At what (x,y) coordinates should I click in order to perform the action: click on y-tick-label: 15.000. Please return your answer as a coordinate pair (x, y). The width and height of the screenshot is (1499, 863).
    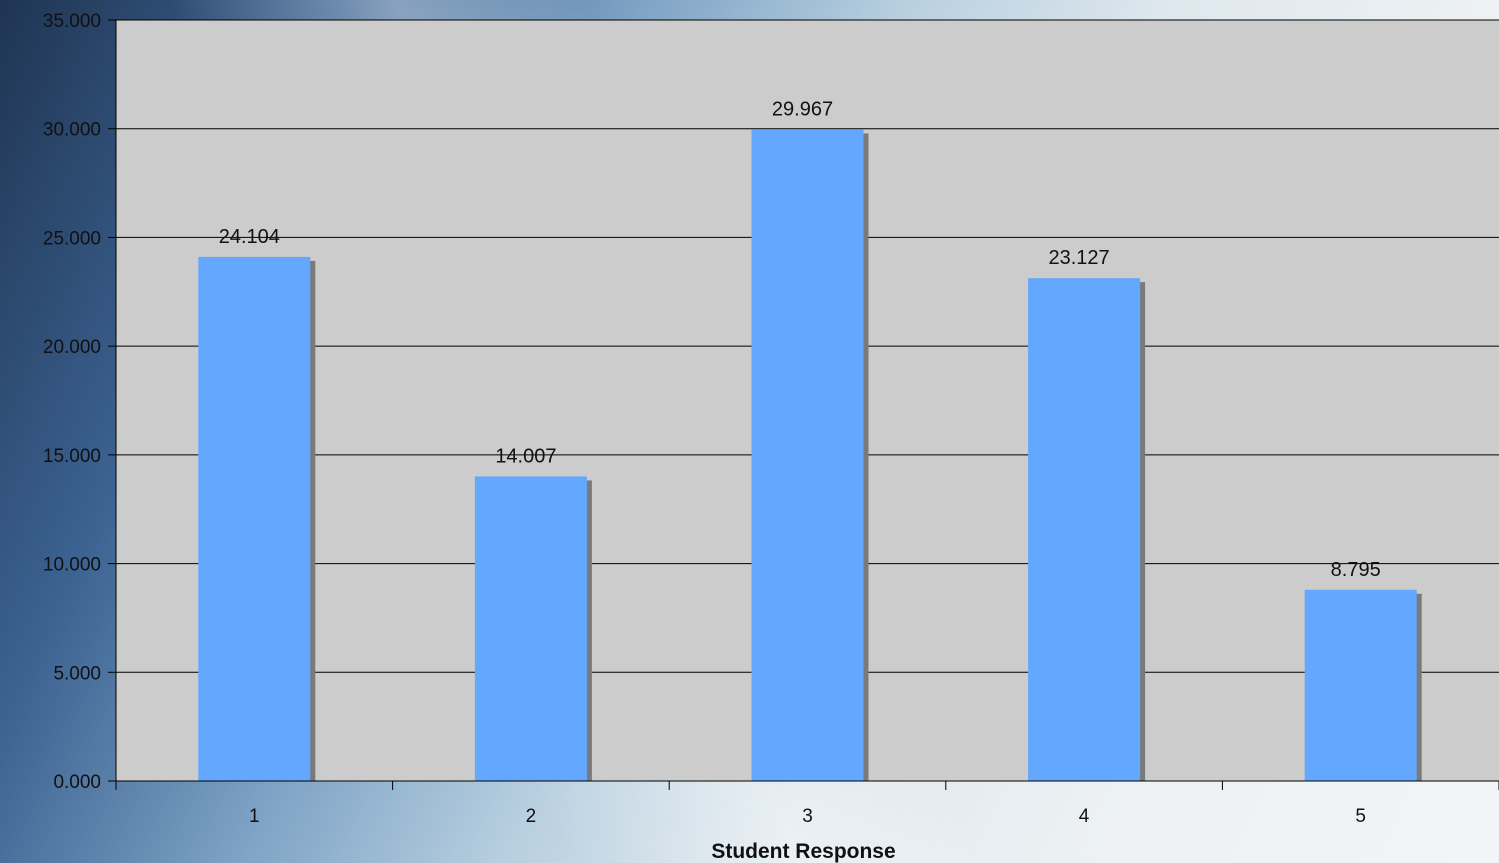
    Looking at the image, I should click on (72, 456).